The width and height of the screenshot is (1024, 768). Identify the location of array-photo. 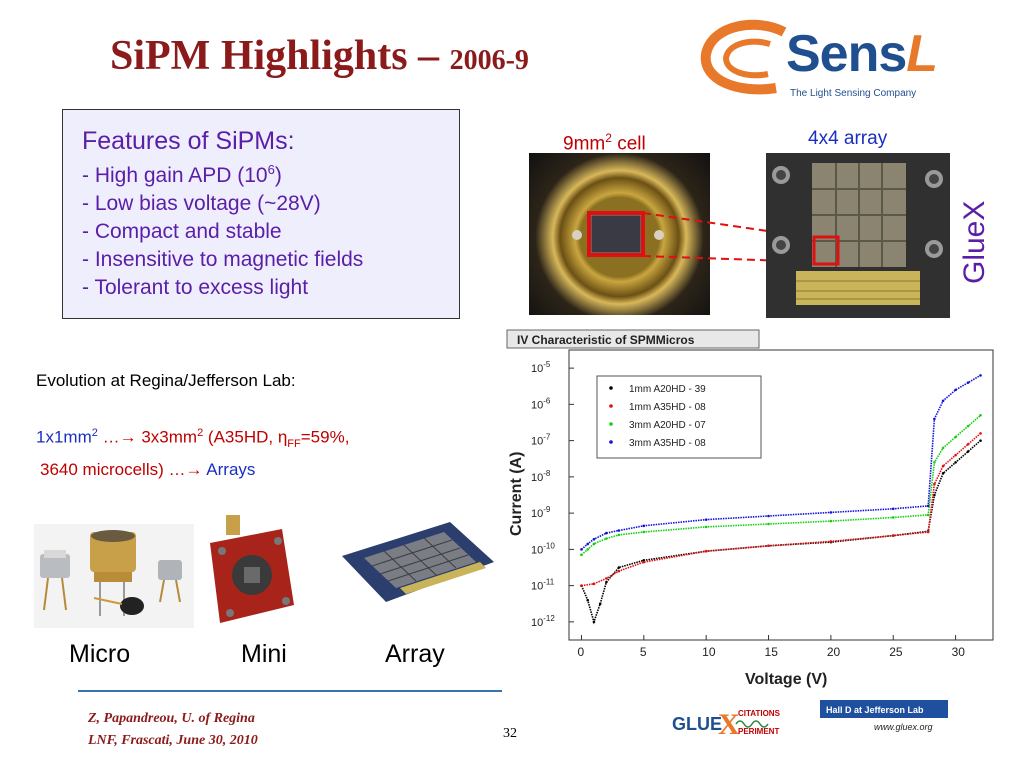
(858, 235).